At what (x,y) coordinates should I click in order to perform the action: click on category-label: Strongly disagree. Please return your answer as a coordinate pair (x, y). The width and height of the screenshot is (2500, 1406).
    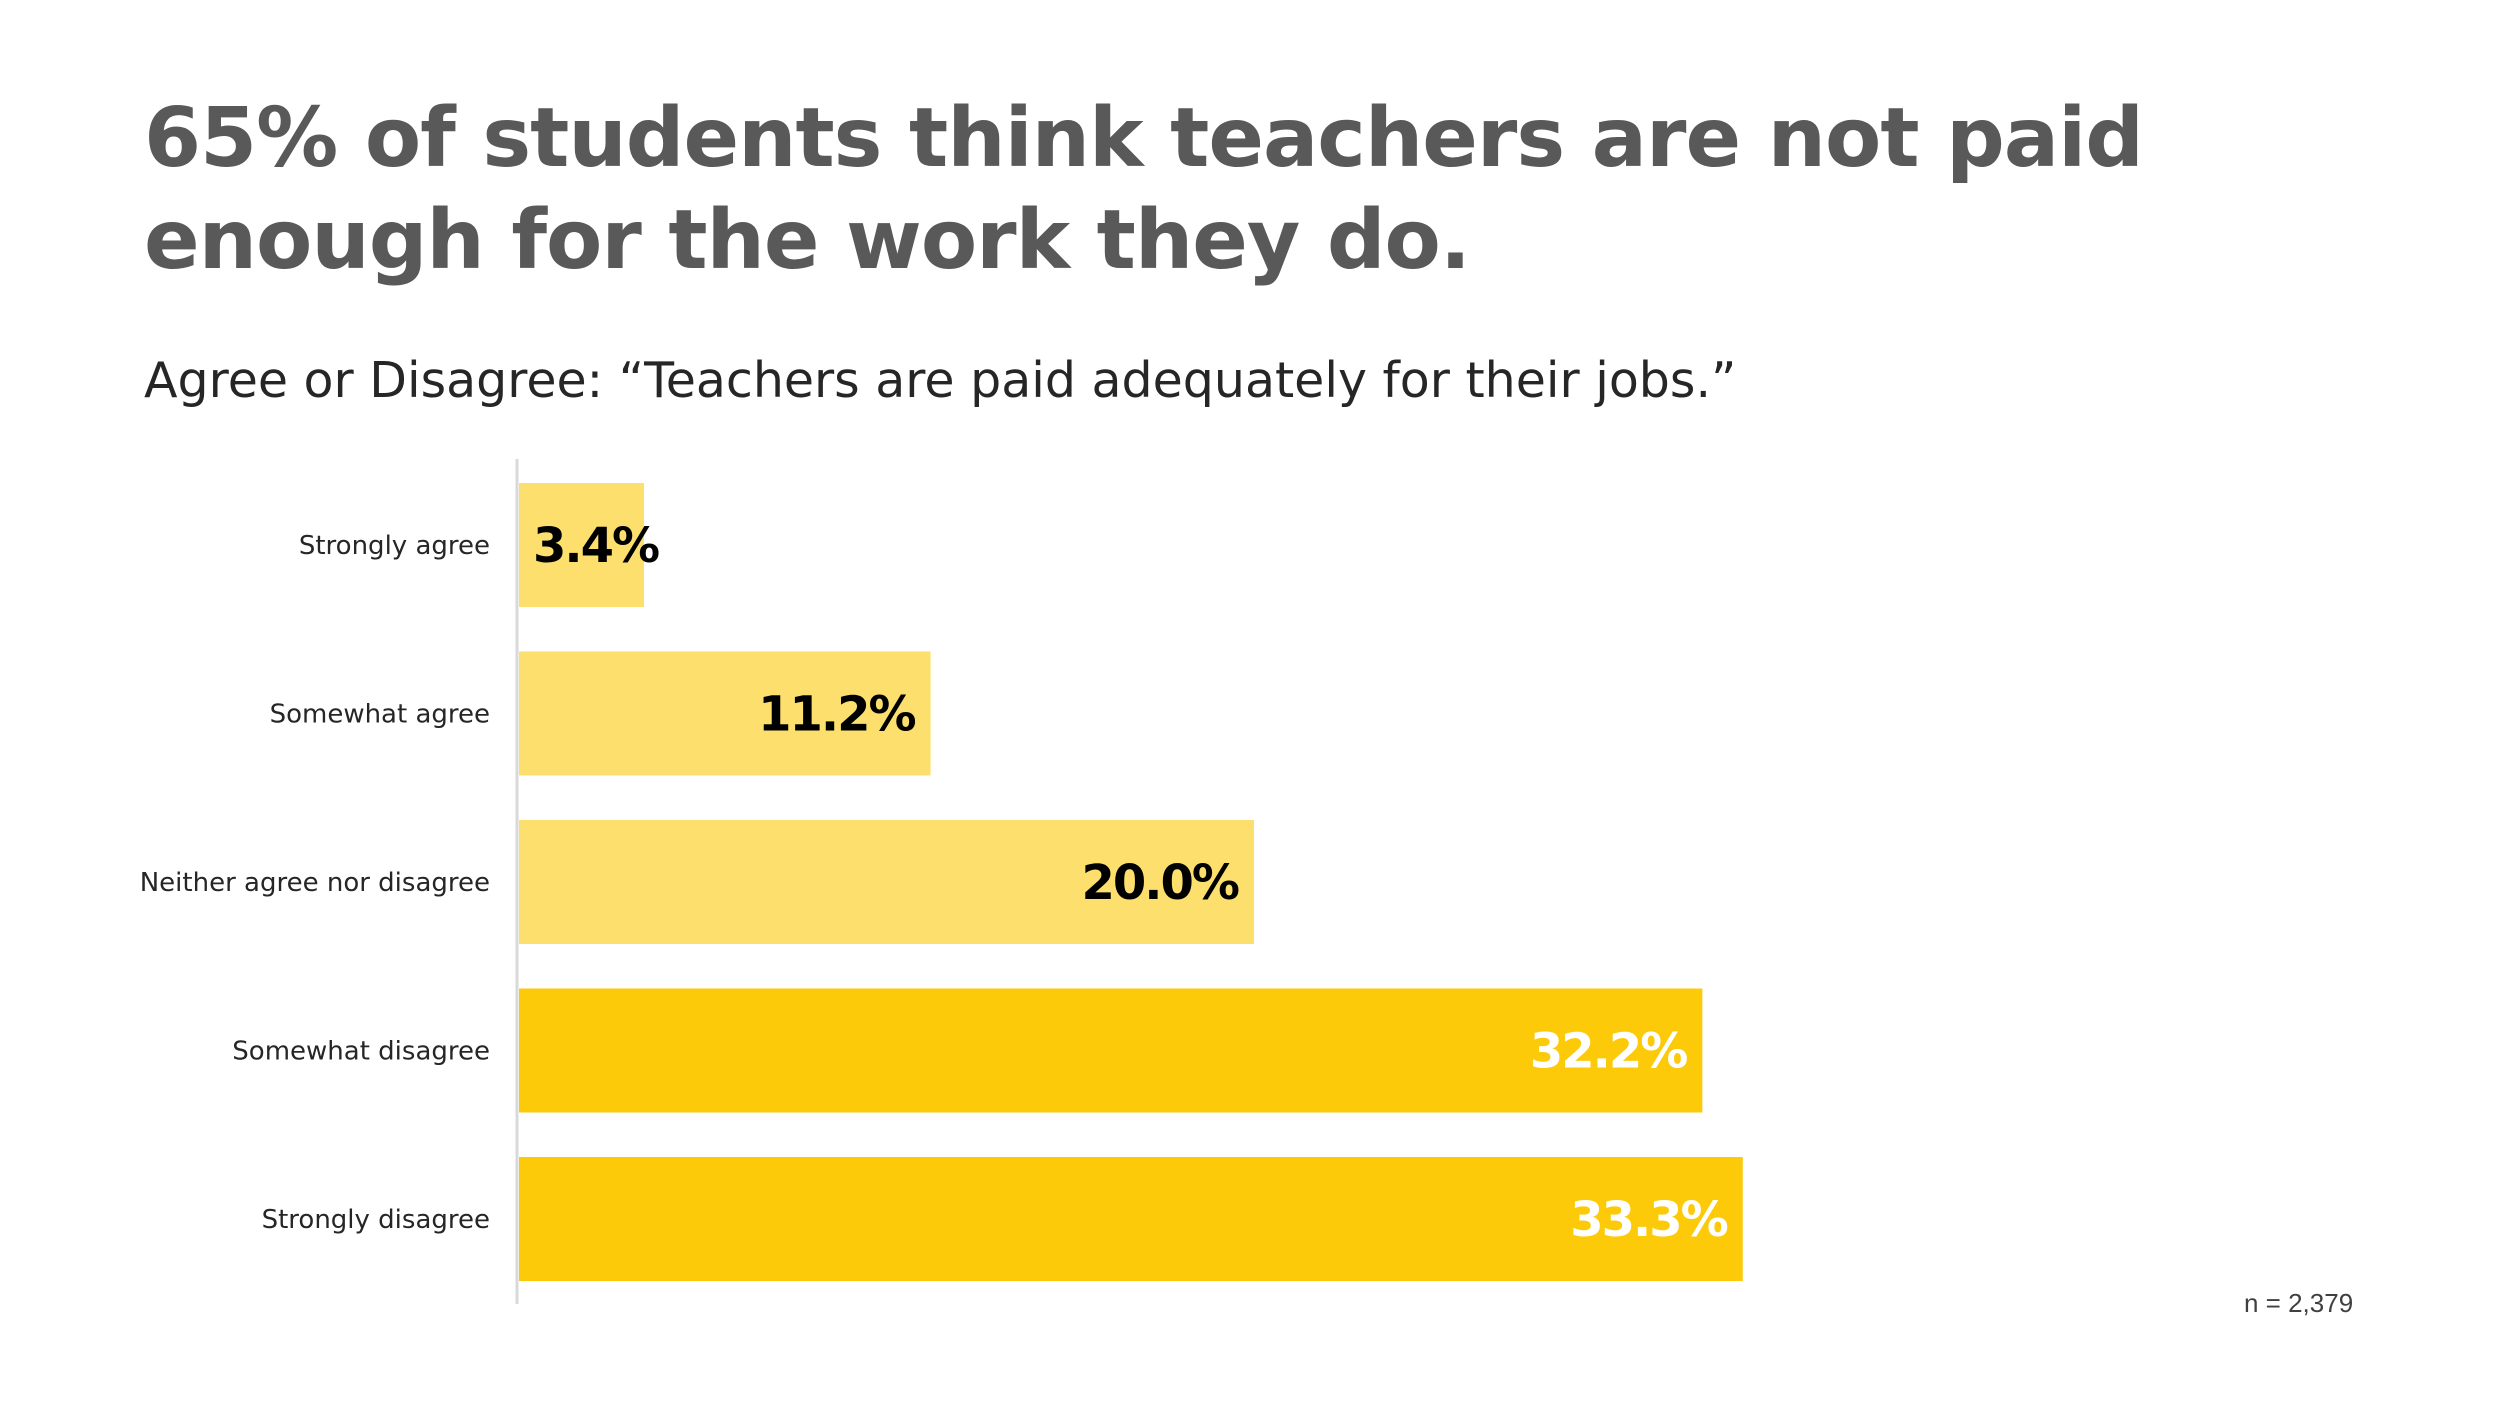
    Looking at the image, I should click on (376, 1220).